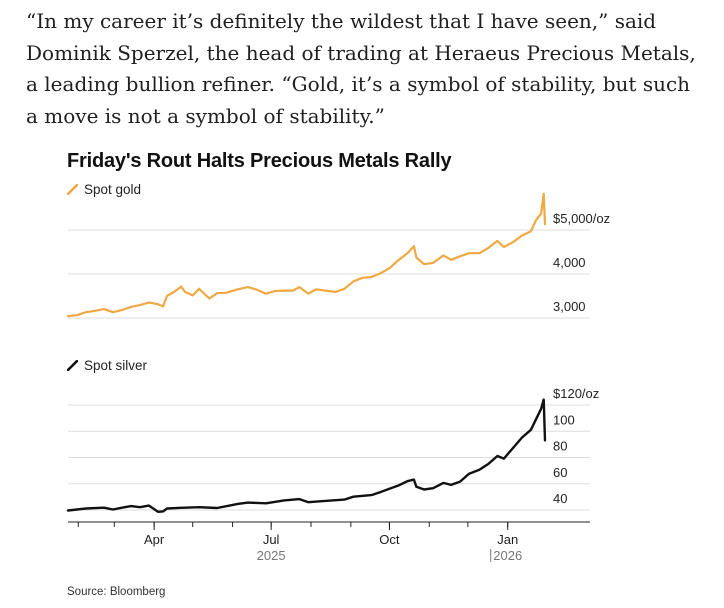 The image size is (724, 608). Describe the element at coordinates (507, 555) in the screenshot. I see `x-year-label: 2026` at that location.